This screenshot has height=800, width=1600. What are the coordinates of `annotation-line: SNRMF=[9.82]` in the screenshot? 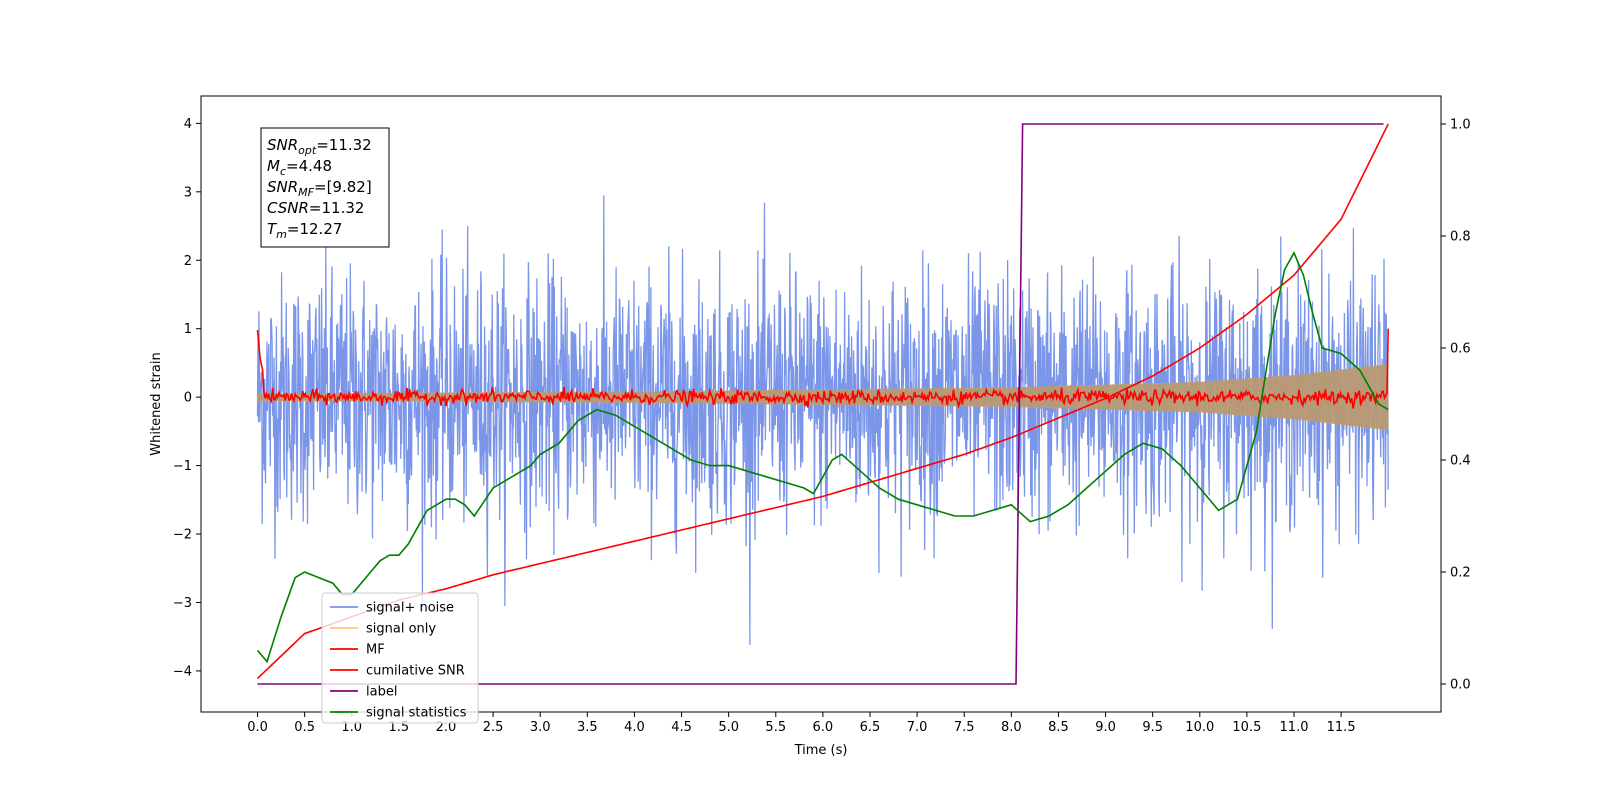 It's located at (319, 188).